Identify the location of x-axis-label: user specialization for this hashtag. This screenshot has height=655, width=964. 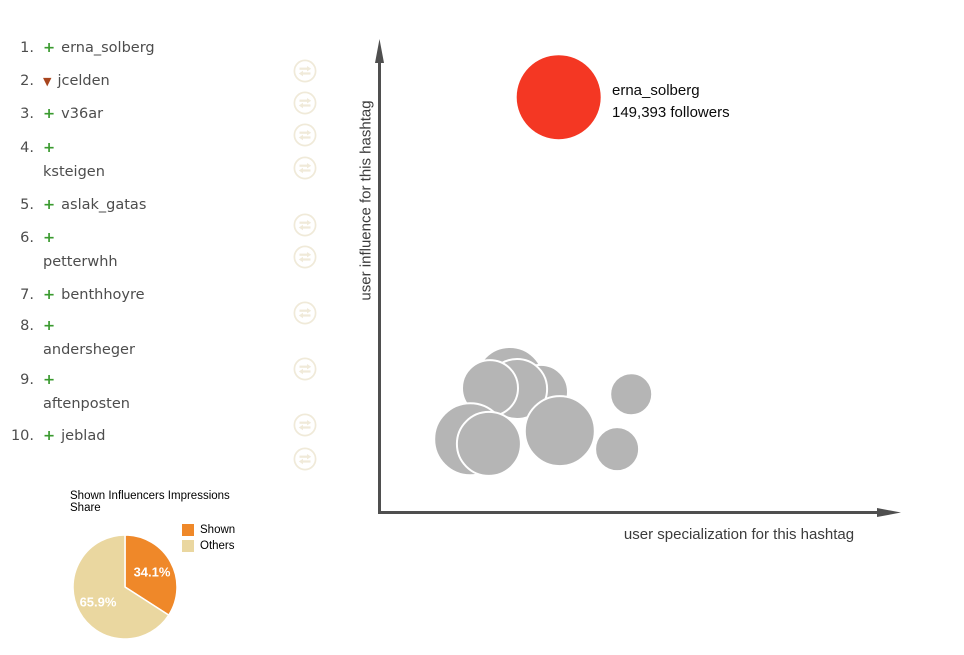
(739, 534).